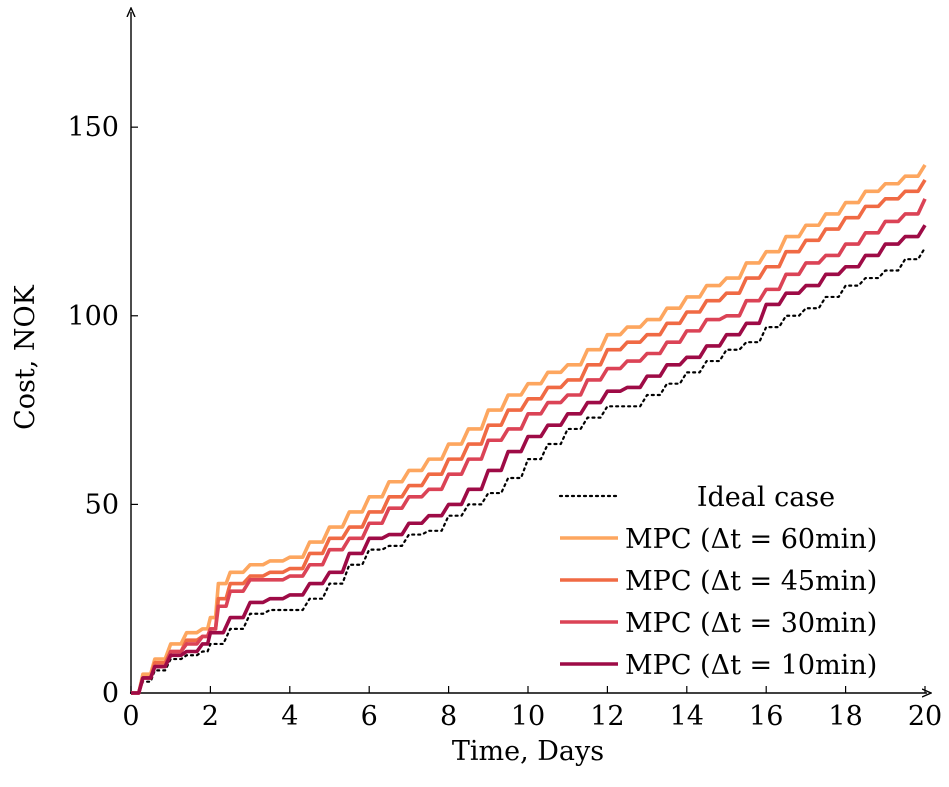 This screenshot has height=787, width=949. Describe the element at coordinates (751, 665) in the screenshot. I see `legend-label: MPC (Δt = 10min)` at that location.